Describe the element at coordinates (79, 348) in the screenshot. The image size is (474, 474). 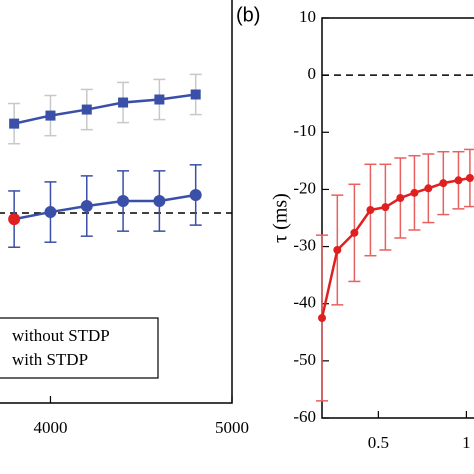
I see `legend-box` at that location.